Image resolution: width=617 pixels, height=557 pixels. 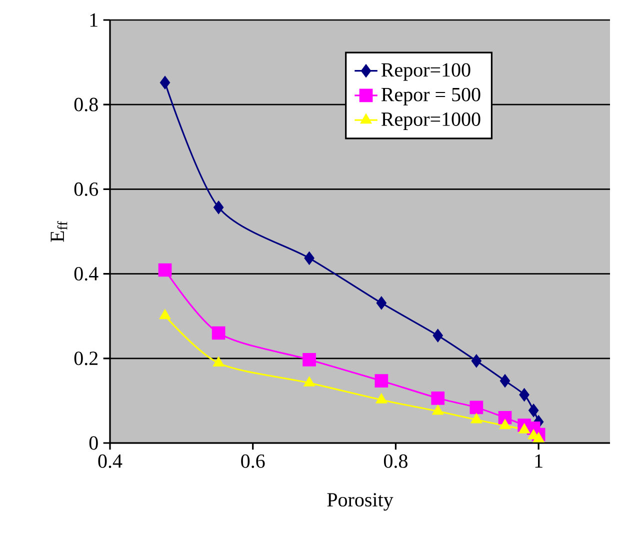 I want to click on y-tick-label: 0.6, so click(x=86, y=189).